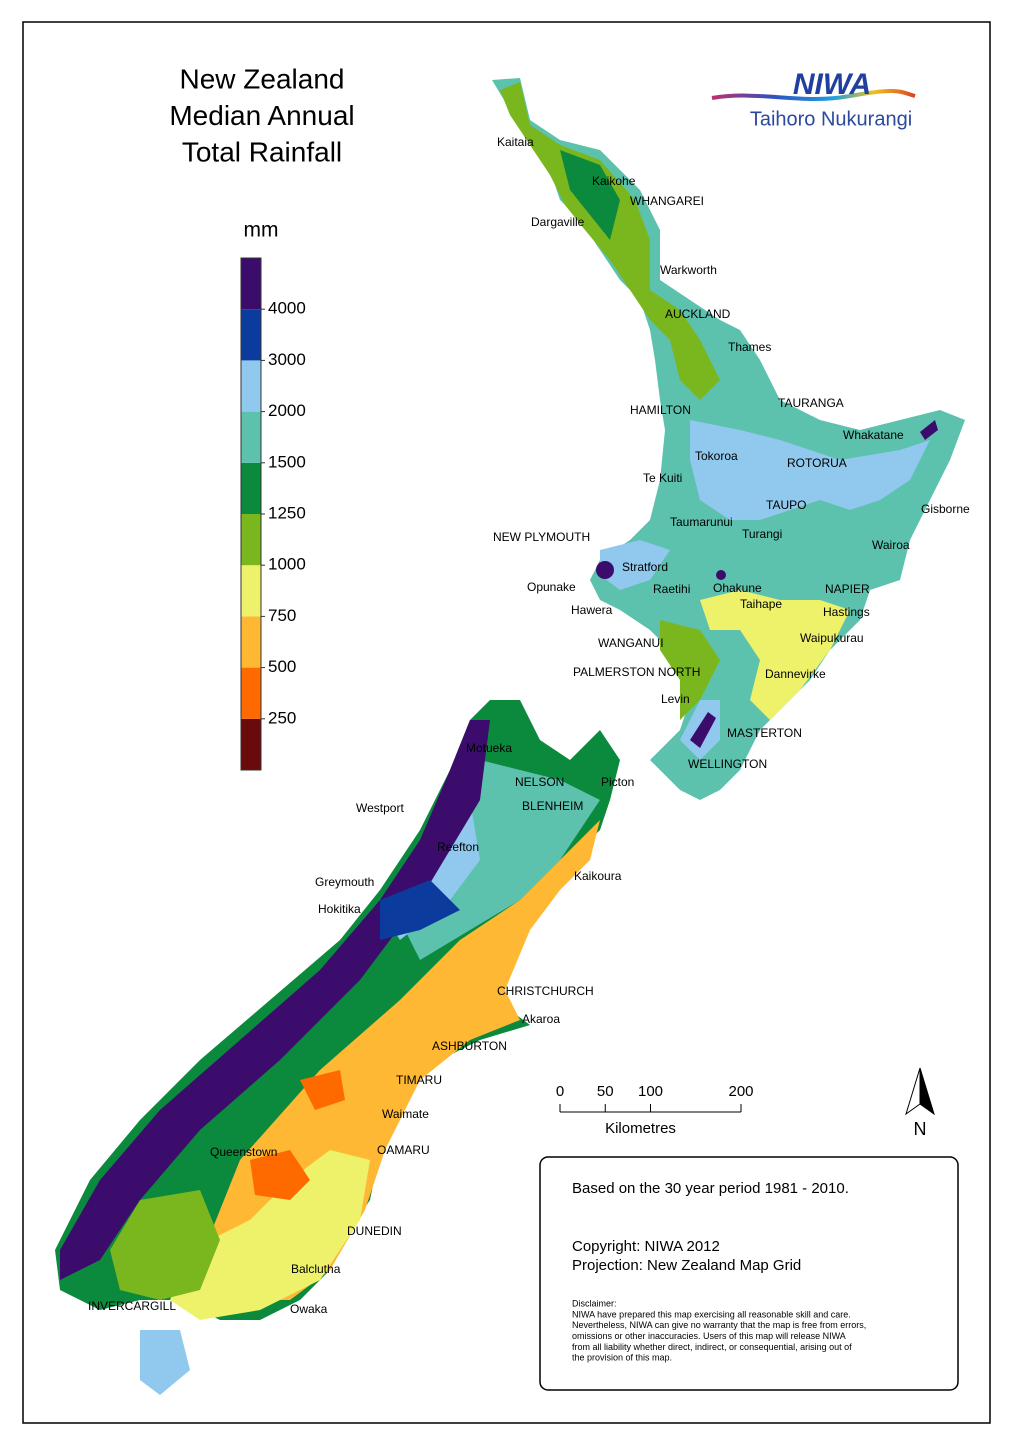 Image resolution: width=1015 pixels, height=1450 pixels. Describe the element at coordinates (762, 534) in the screenshot. I see `place-label: Turangi` at that location.